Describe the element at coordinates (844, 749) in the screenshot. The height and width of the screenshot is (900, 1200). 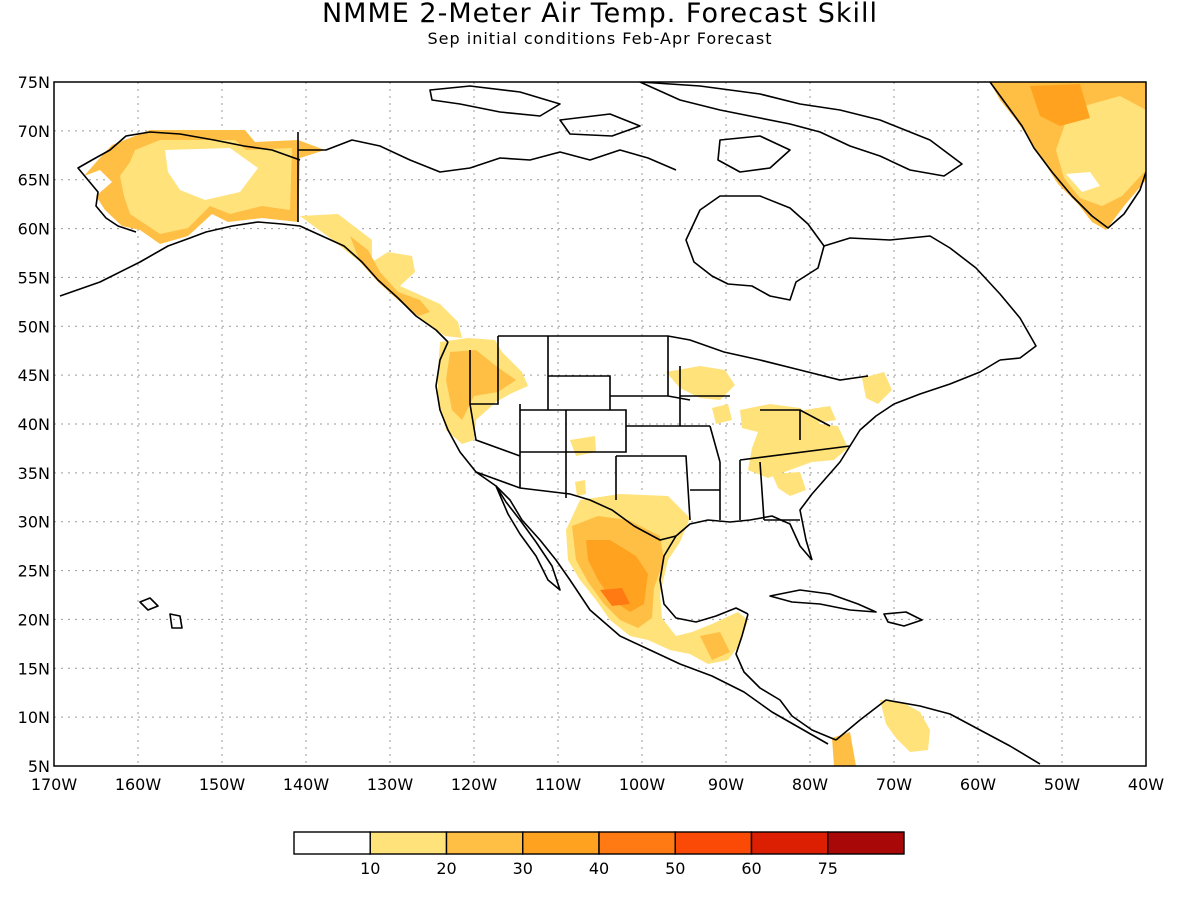
I see `shading-colombia` at that location.